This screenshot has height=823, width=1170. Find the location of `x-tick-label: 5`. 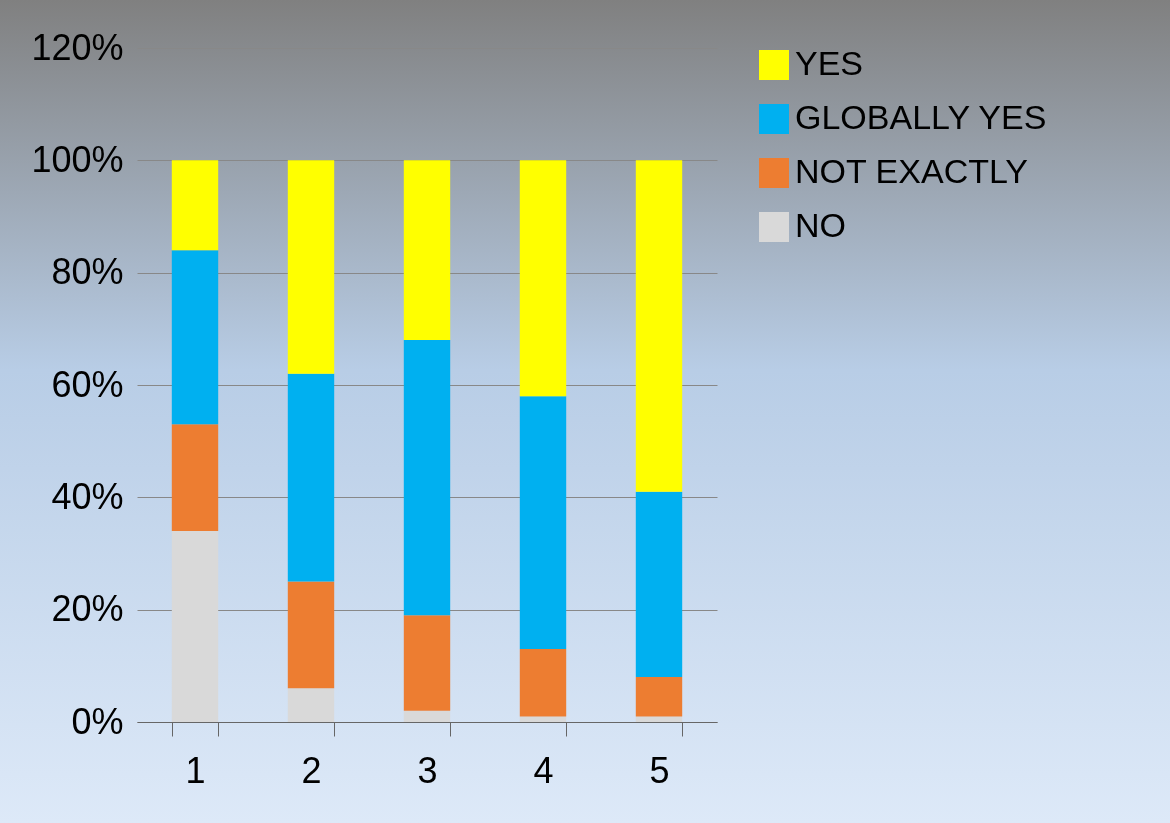

x-tick-label: 5 is located at coordinates (659, 770).